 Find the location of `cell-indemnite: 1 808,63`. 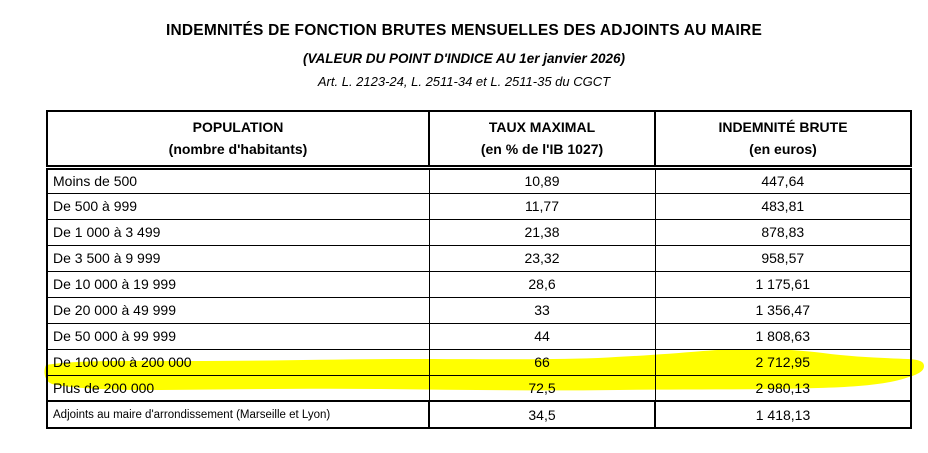

cell-indemnite: 1 808,63 is located at coordinates (783, 336).